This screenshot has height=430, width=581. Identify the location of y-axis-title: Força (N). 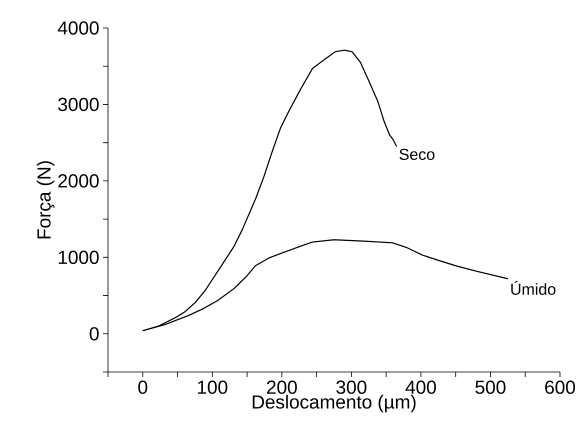
(45, 199).